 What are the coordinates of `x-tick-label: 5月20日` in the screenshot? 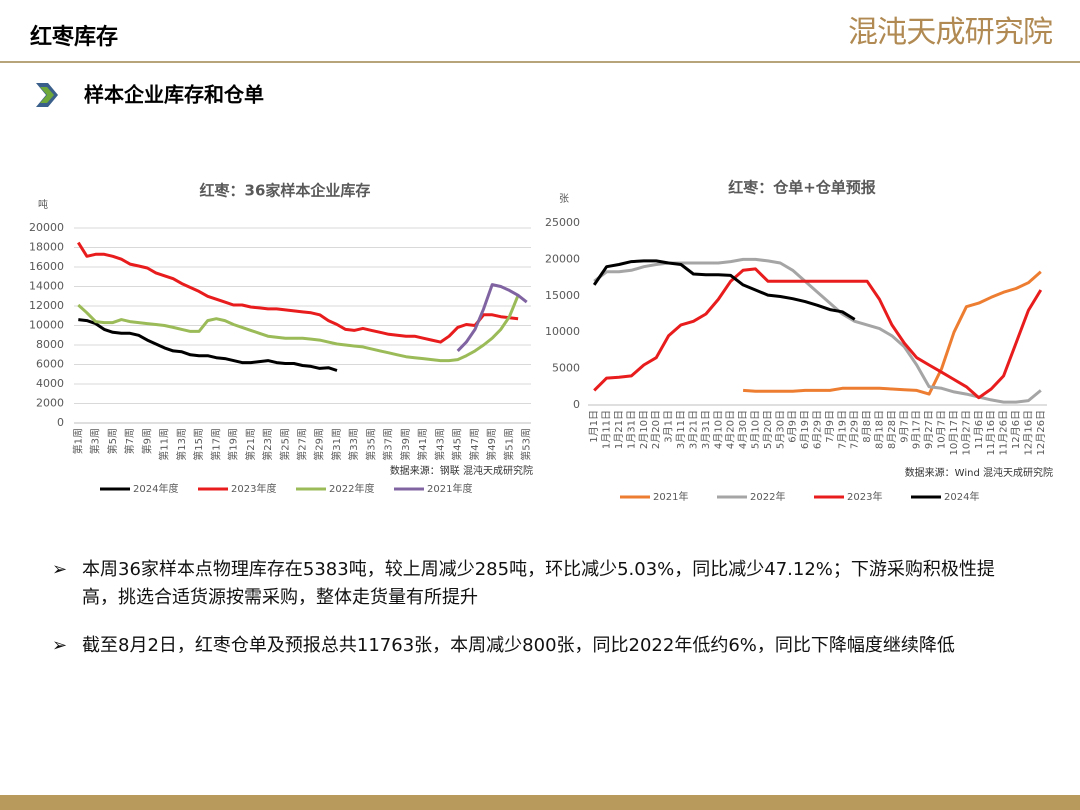 It's located at (768, 429).